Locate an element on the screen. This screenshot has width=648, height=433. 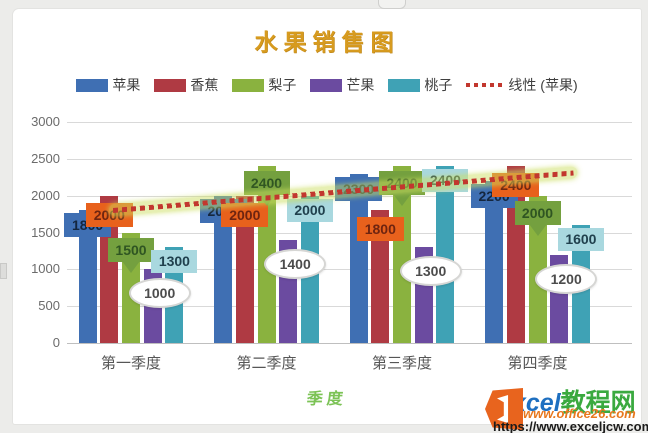
watermark-url-exceljcw: https://www.exceljcw.com is located at coordinates (570, 426).